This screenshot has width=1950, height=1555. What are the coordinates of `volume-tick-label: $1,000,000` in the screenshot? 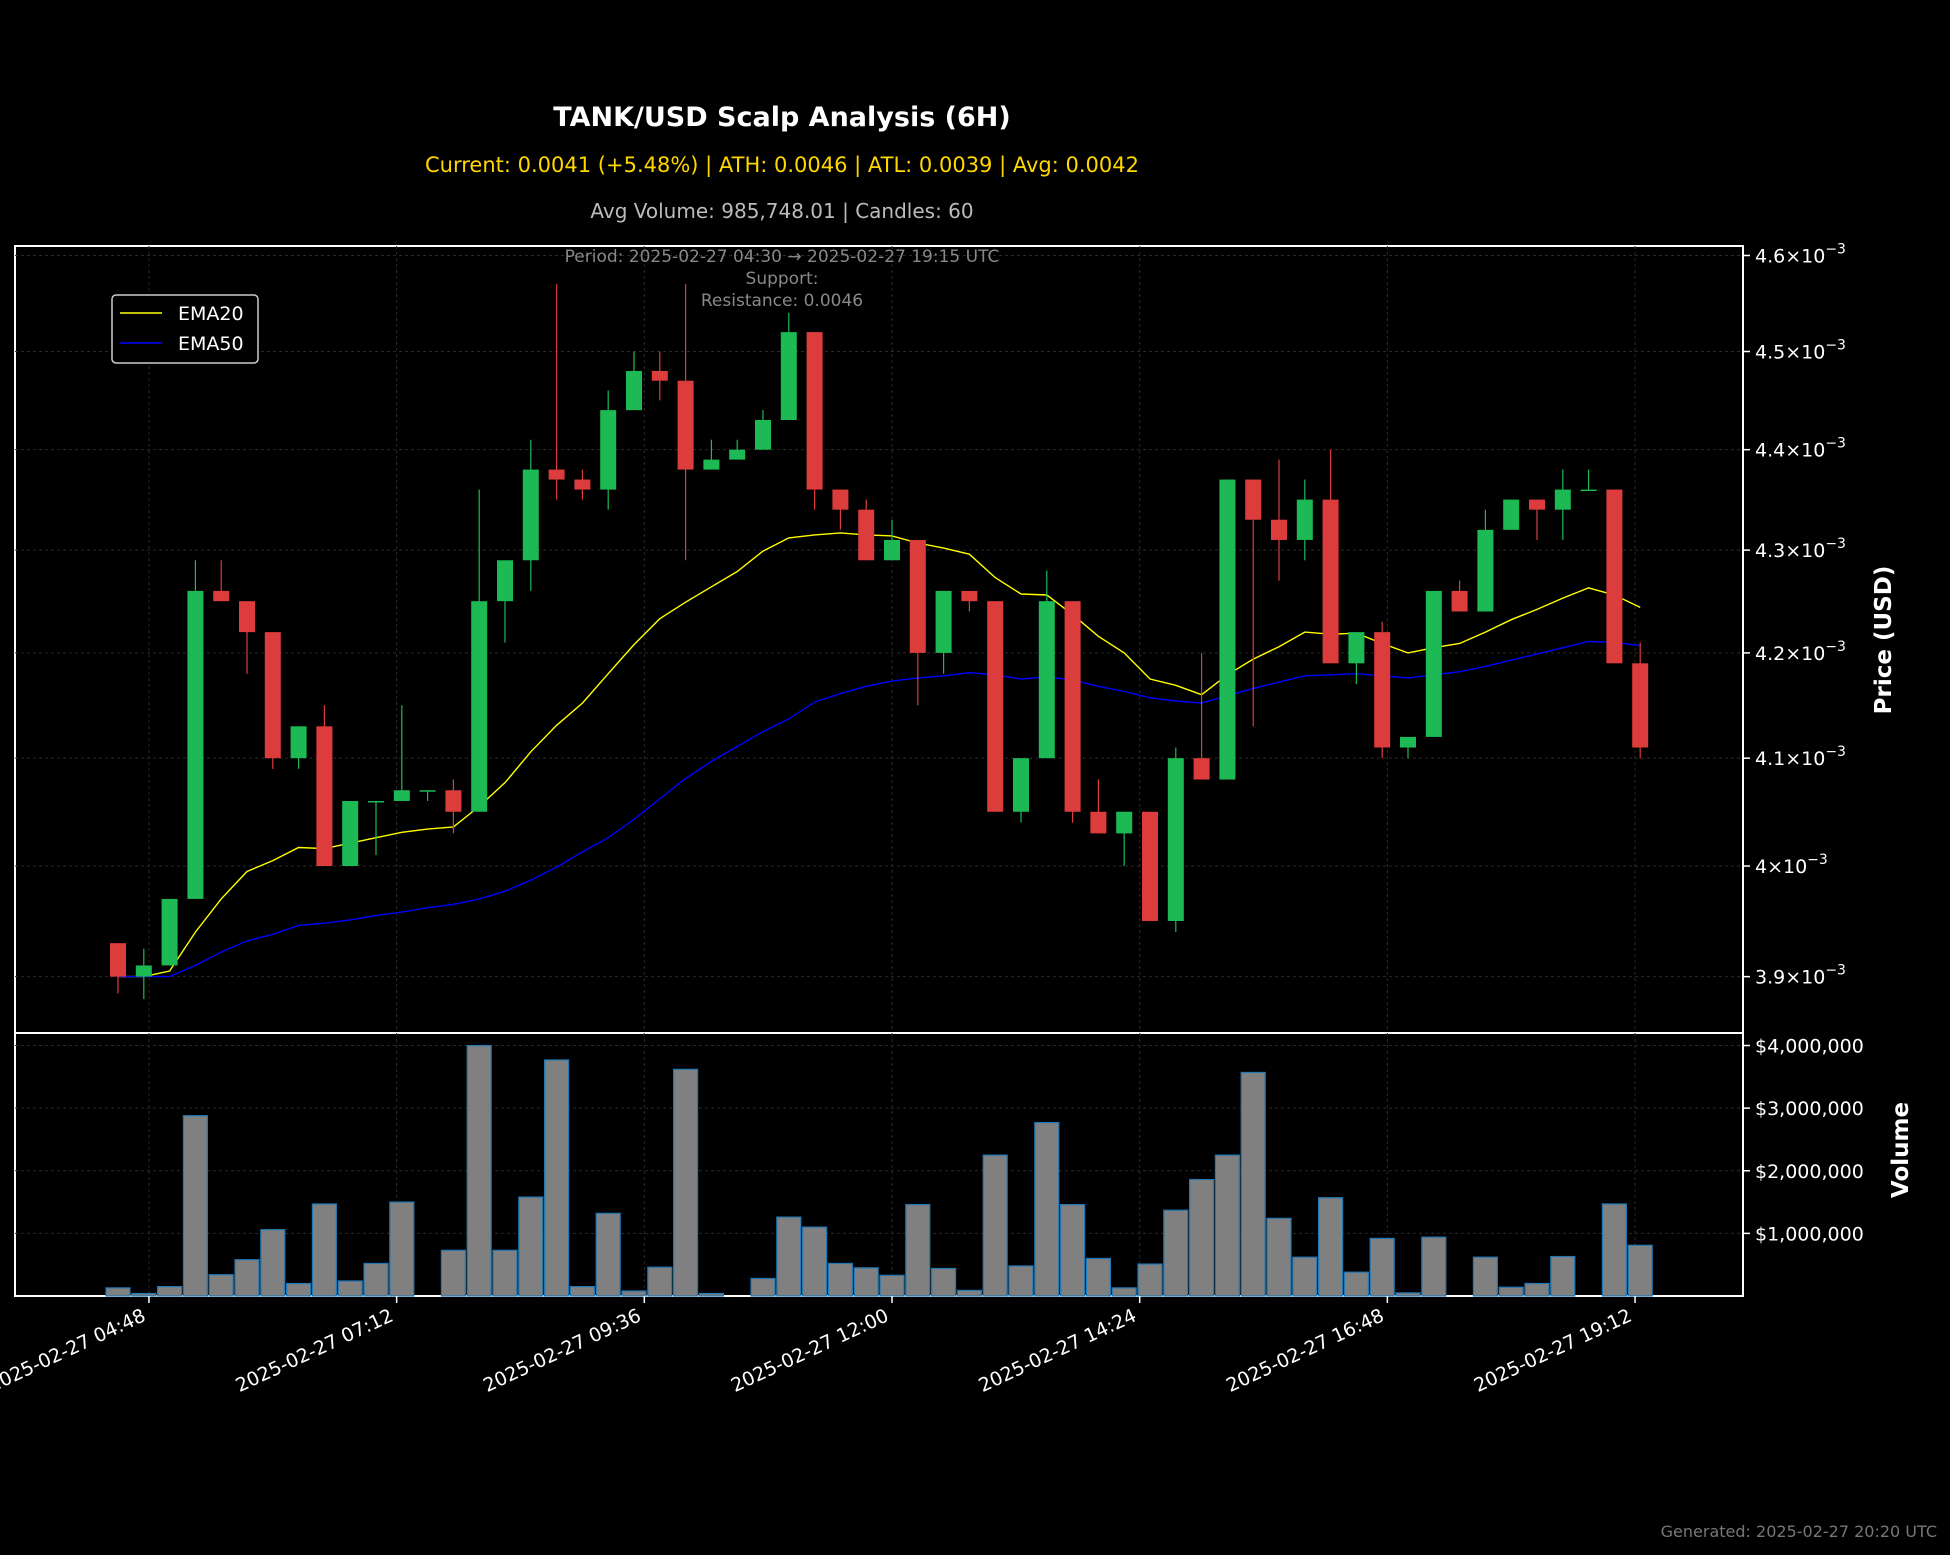 It's located at (1809, 1234).